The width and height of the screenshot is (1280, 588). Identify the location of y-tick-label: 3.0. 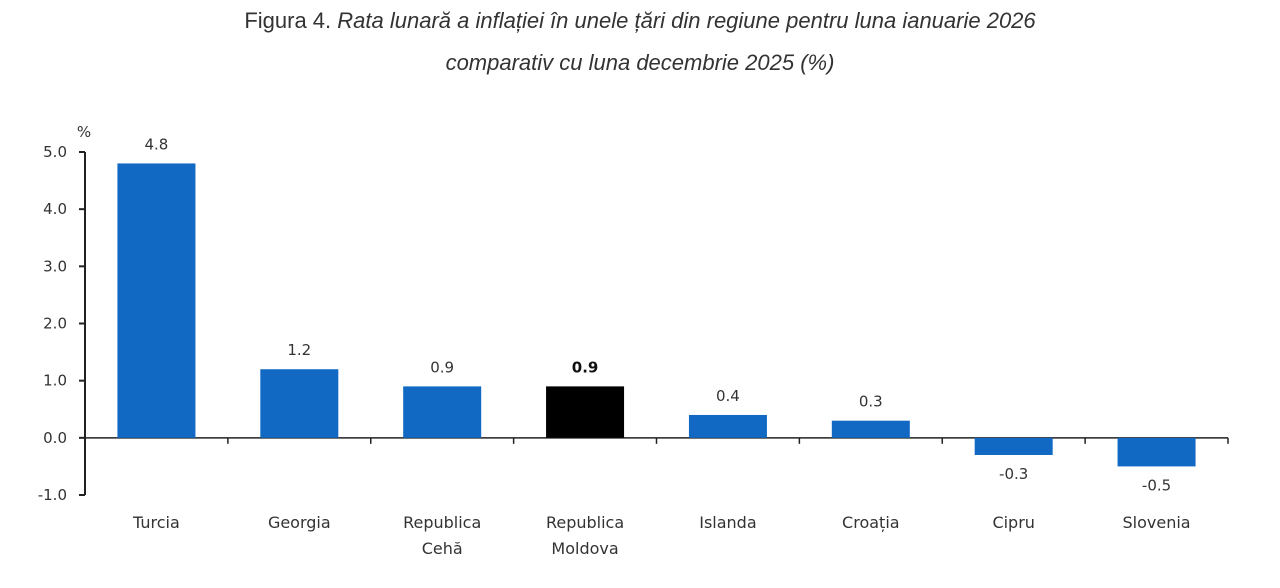
(55, 266).